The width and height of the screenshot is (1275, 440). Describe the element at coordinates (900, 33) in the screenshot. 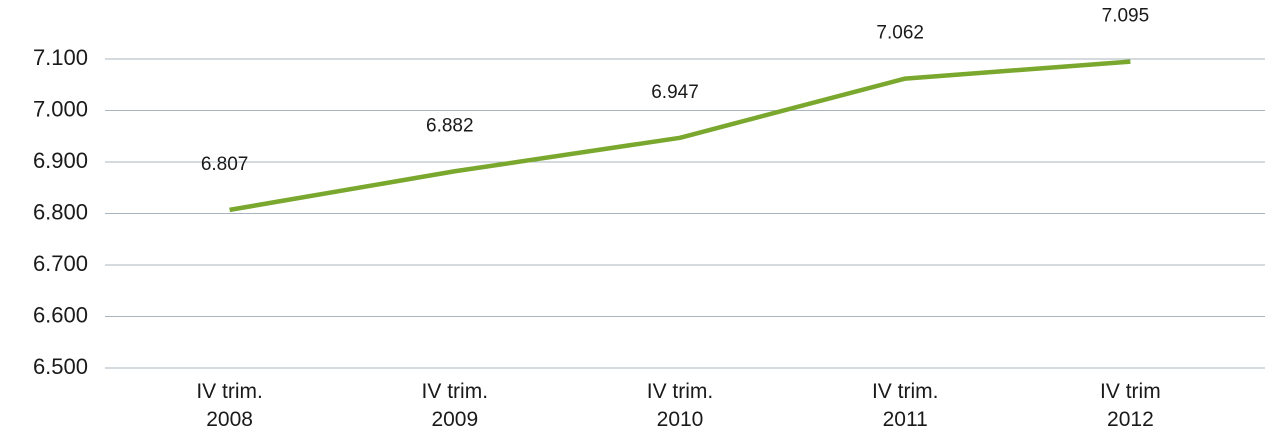

I see `data-label: 7.062` at that location.